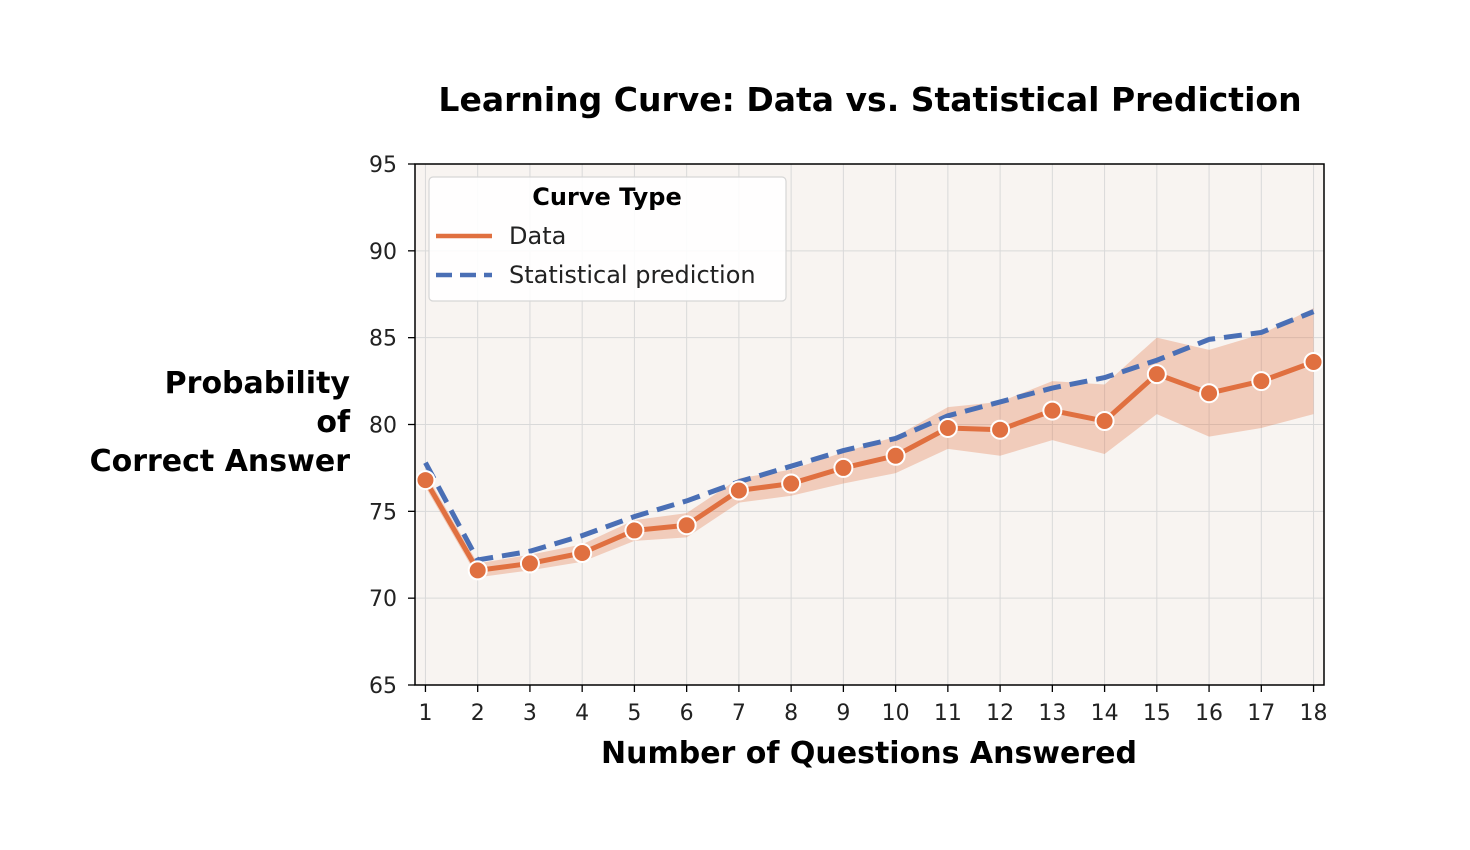 The height and width of the screenshot is (850, 1470). Describe the element at coordinates (530, 713) in the screenshot. I see `x-tick-label-3: 3` at that location.